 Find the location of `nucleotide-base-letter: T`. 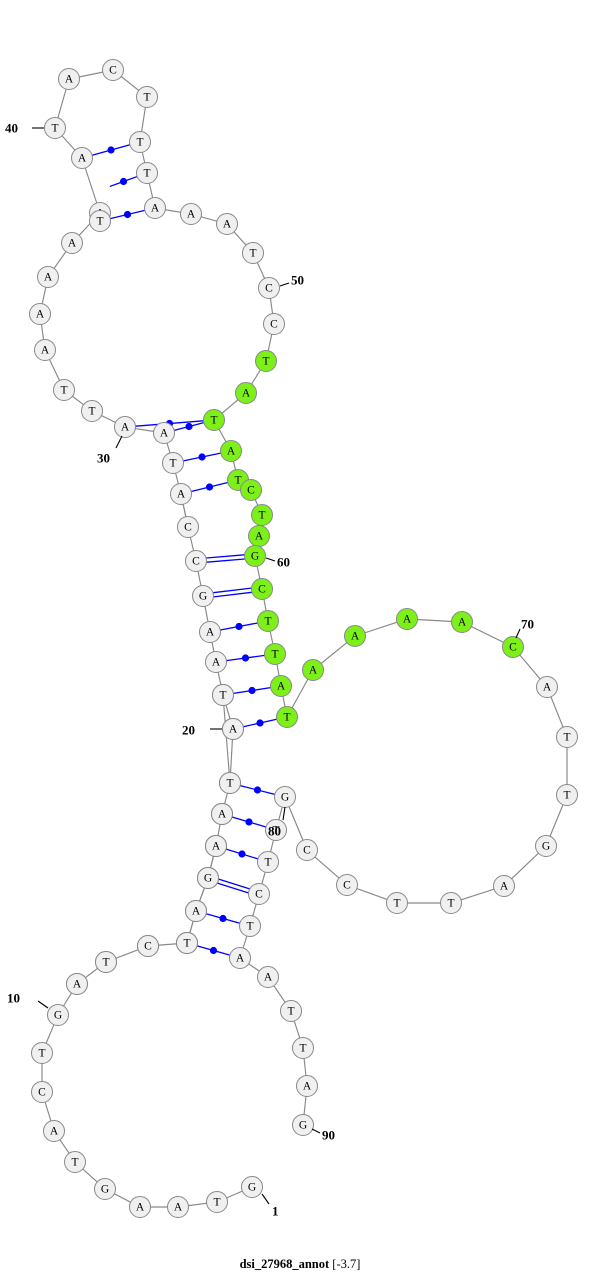

nucleotide-base-letter: T is located at coordinates (91, 412).